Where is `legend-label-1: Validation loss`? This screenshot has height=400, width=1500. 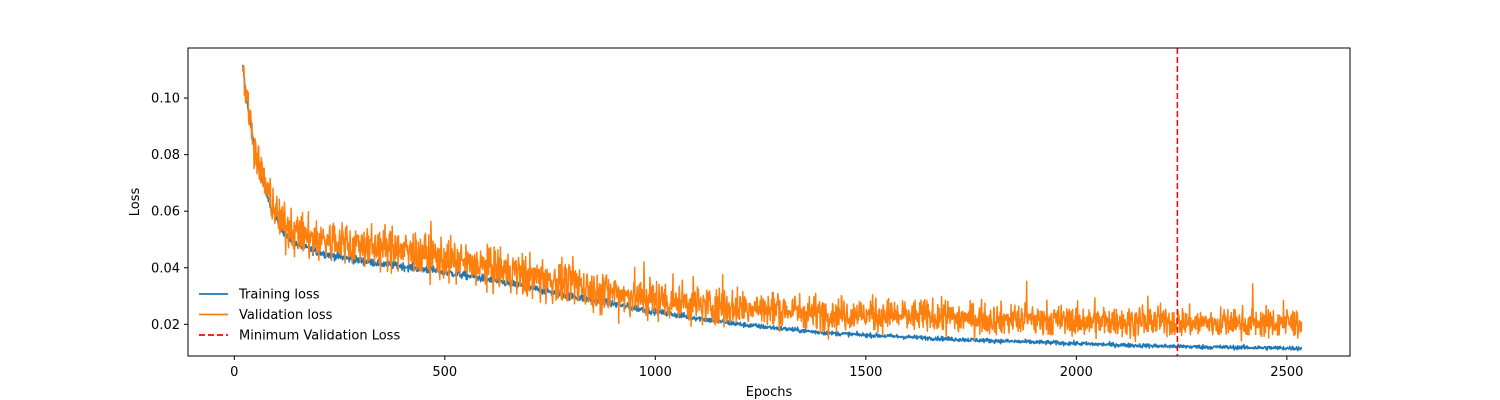
legend-label-1: Validation loss is located at coordinates (286, 315).